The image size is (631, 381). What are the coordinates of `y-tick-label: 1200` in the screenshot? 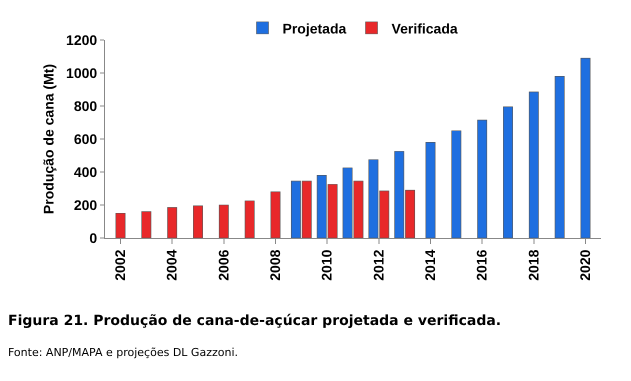 It's located at (82, 40).